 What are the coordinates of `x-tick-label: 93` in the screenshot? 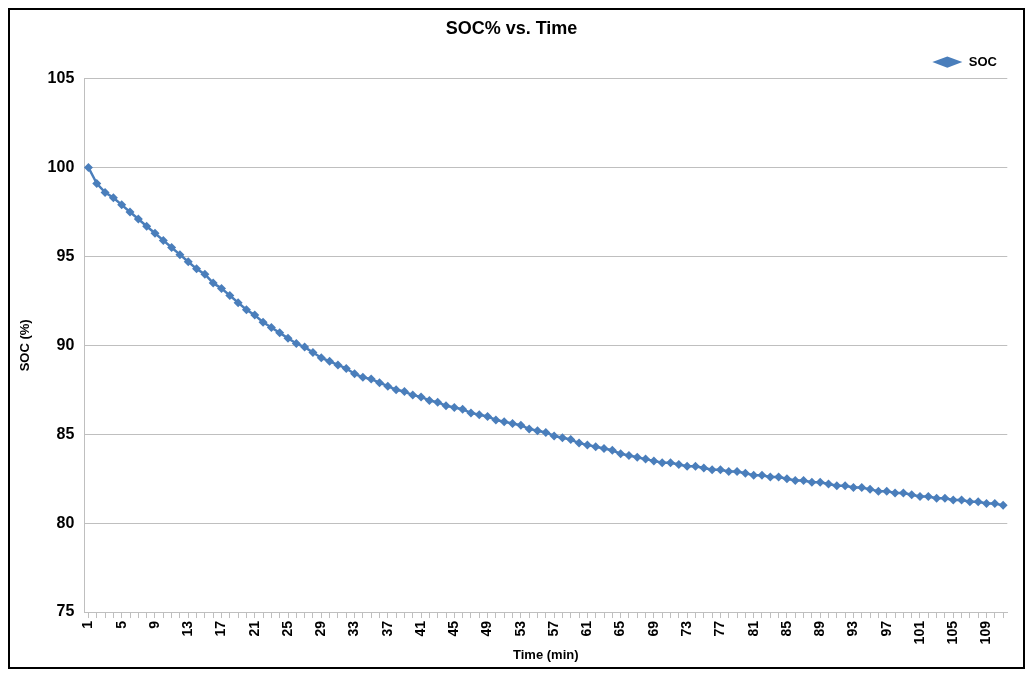 It's located at (852, 628).